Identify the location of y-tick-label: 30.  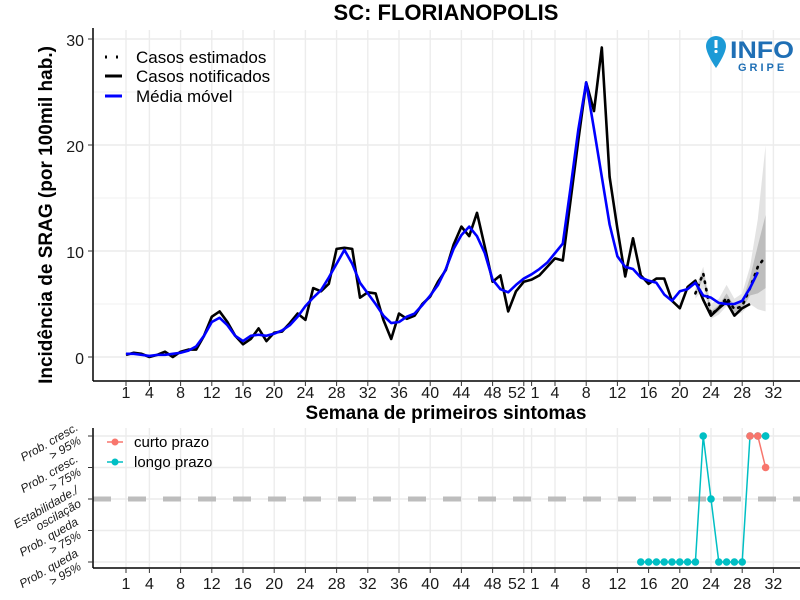
(75, 41).